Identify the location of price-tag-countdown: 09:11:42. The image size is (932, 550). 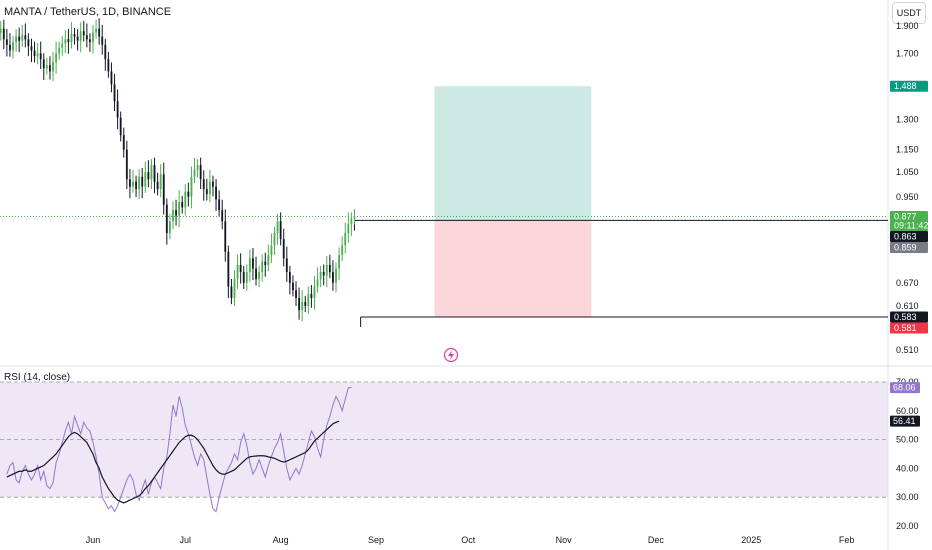
(911, 225).